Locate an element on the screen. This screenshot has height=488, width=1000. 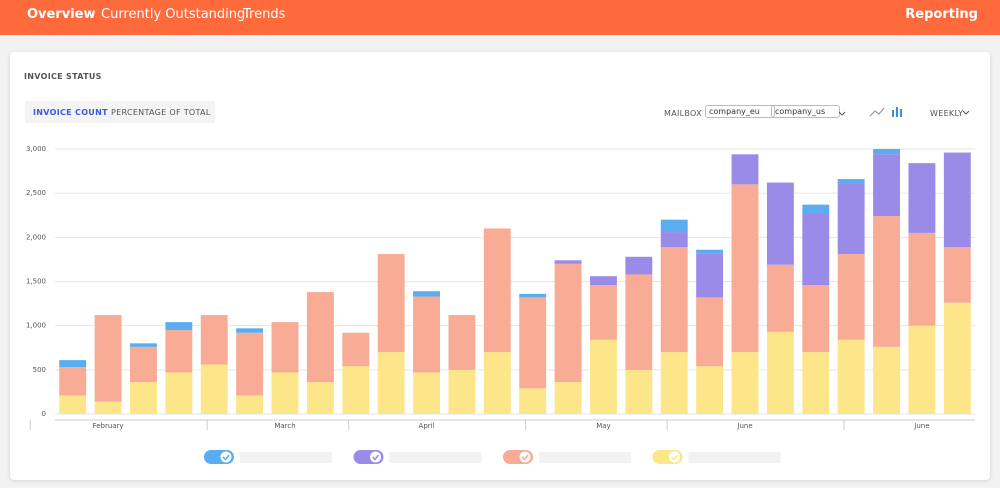
mailbox-chip: company_us is located at coordinates (806, 111).